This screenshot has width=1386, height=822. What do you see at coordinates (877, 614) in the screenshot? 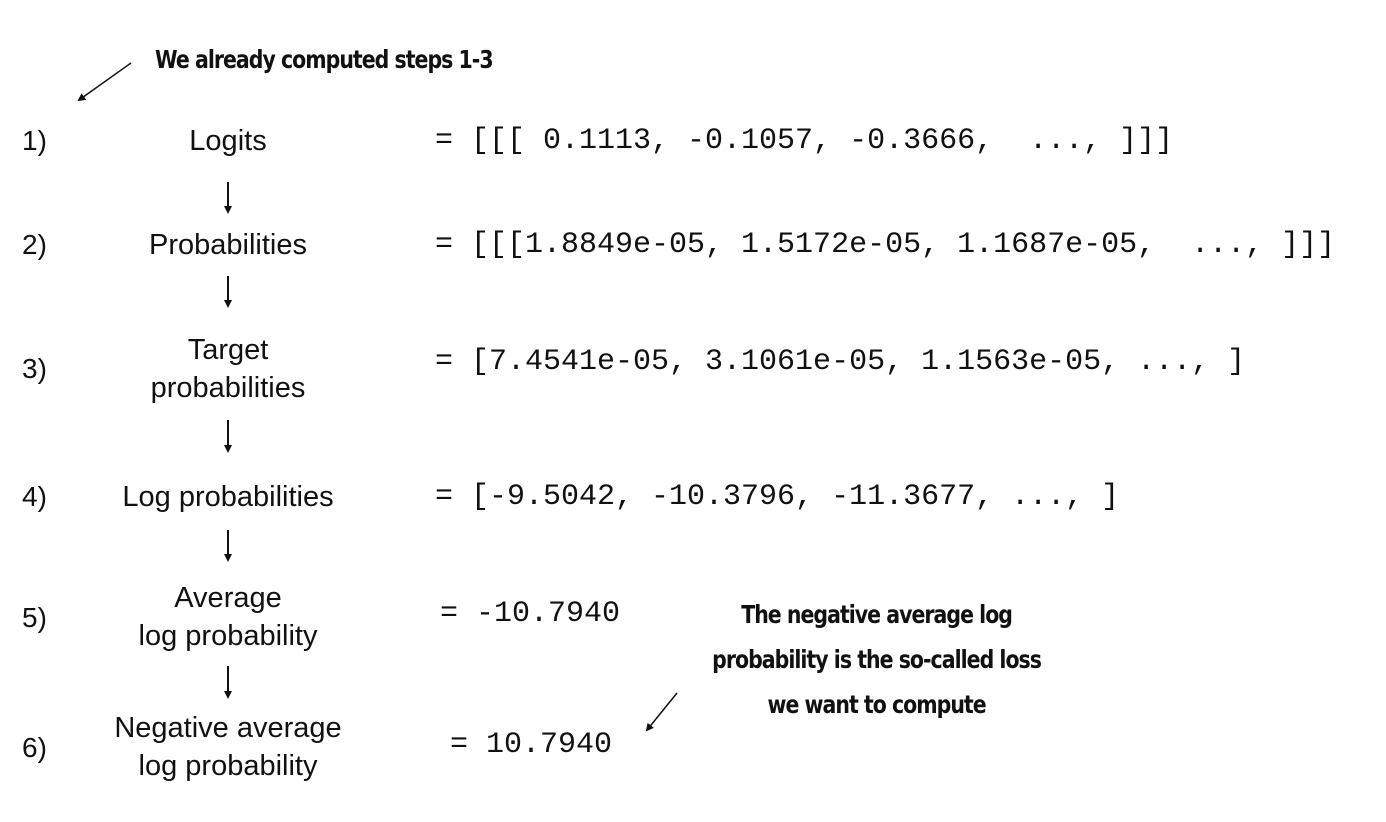
I see `annotation-loss-line: The negative average log` at bounding box center [877, 614].